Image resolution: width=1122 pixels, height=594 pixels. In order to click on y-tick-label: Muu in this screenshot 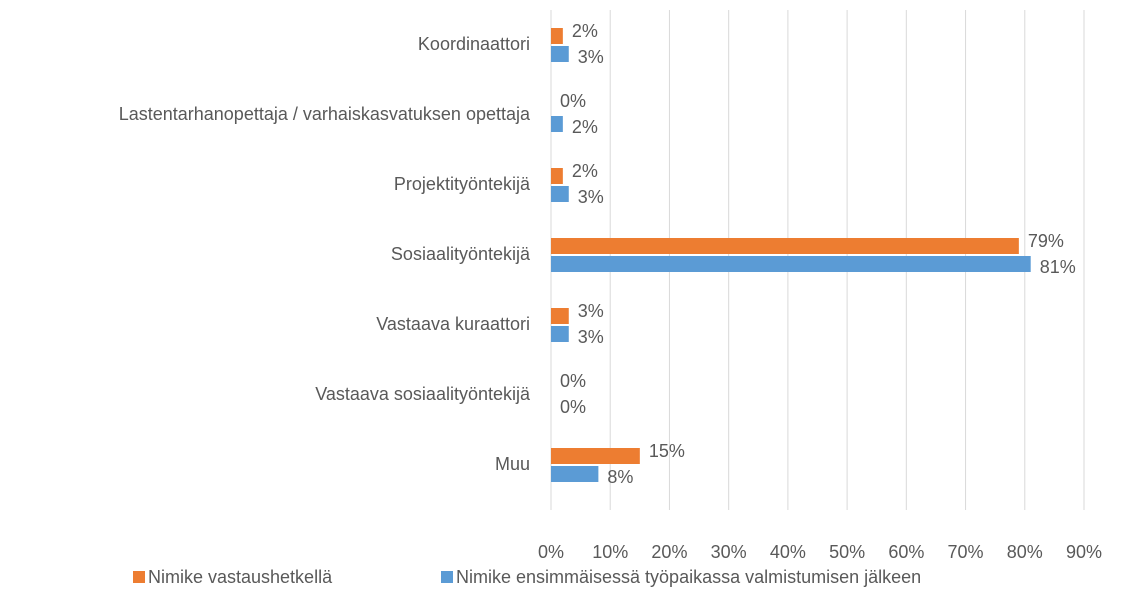, I will do `click(512, 464)`.